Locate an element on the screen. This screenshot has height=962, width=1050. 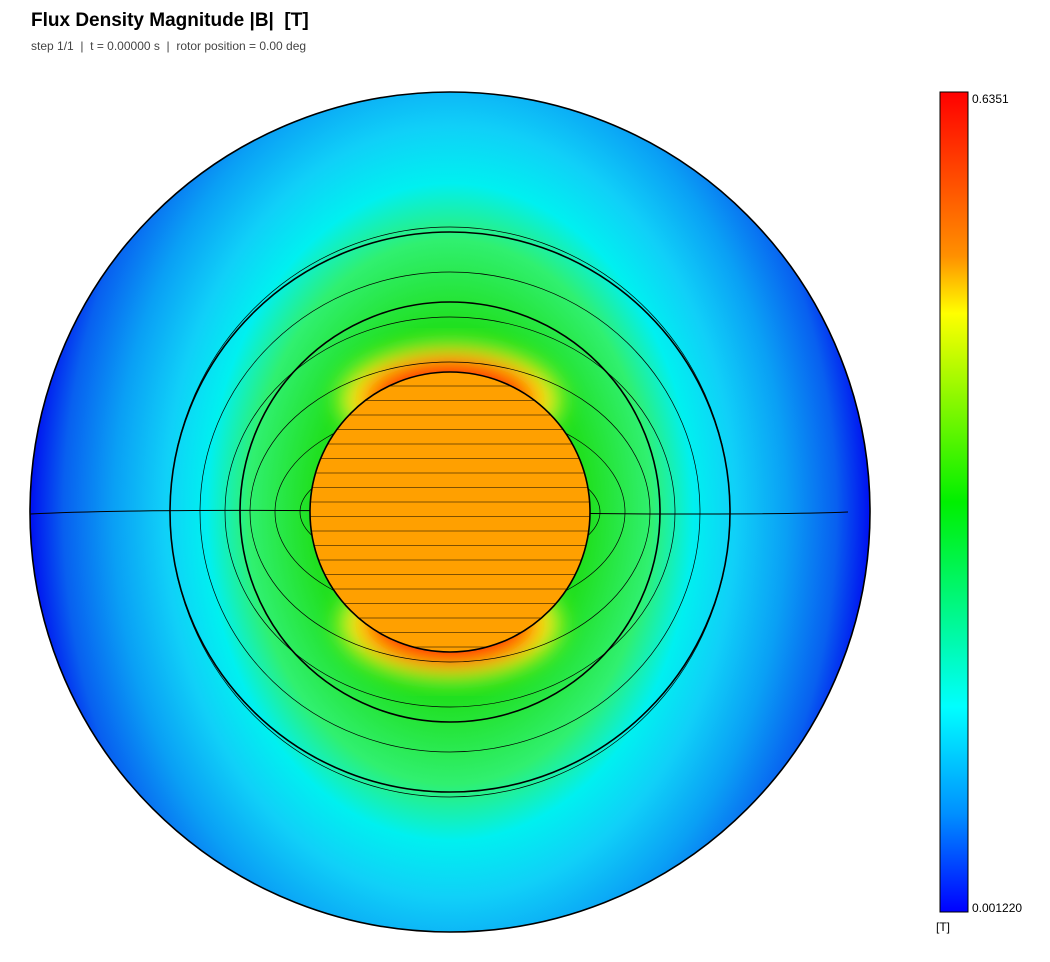
title: Flux Density Magnitude |B| [T] is located at coordinates (170, 20).